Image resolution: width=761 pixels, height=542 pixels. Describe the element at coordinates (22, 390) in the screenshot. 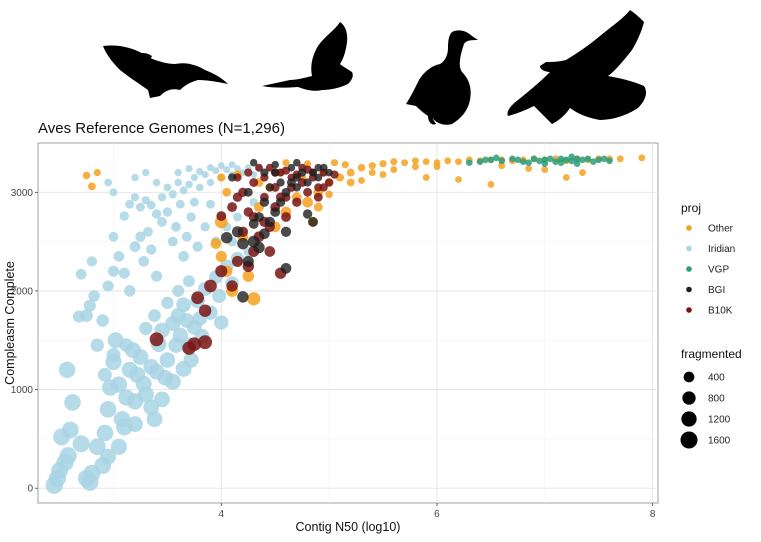

I see `y-tick-label: 1000` at that location.